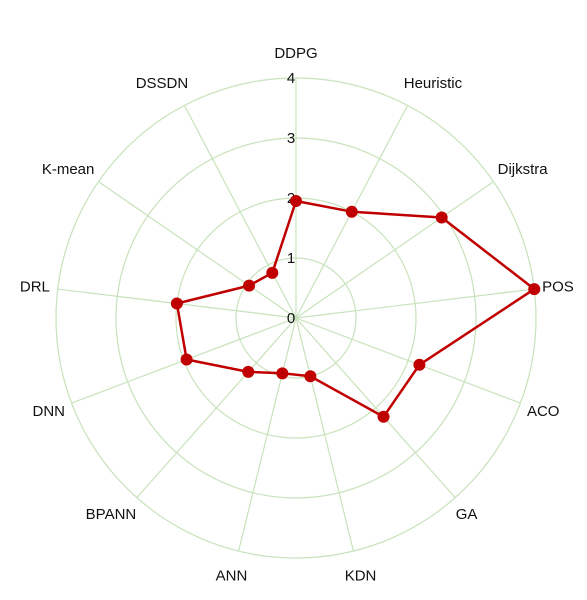  What do you see at coordinates (419, 364) in the screenshot?
I see `data-point-aco` at bounding box center [419, 364].